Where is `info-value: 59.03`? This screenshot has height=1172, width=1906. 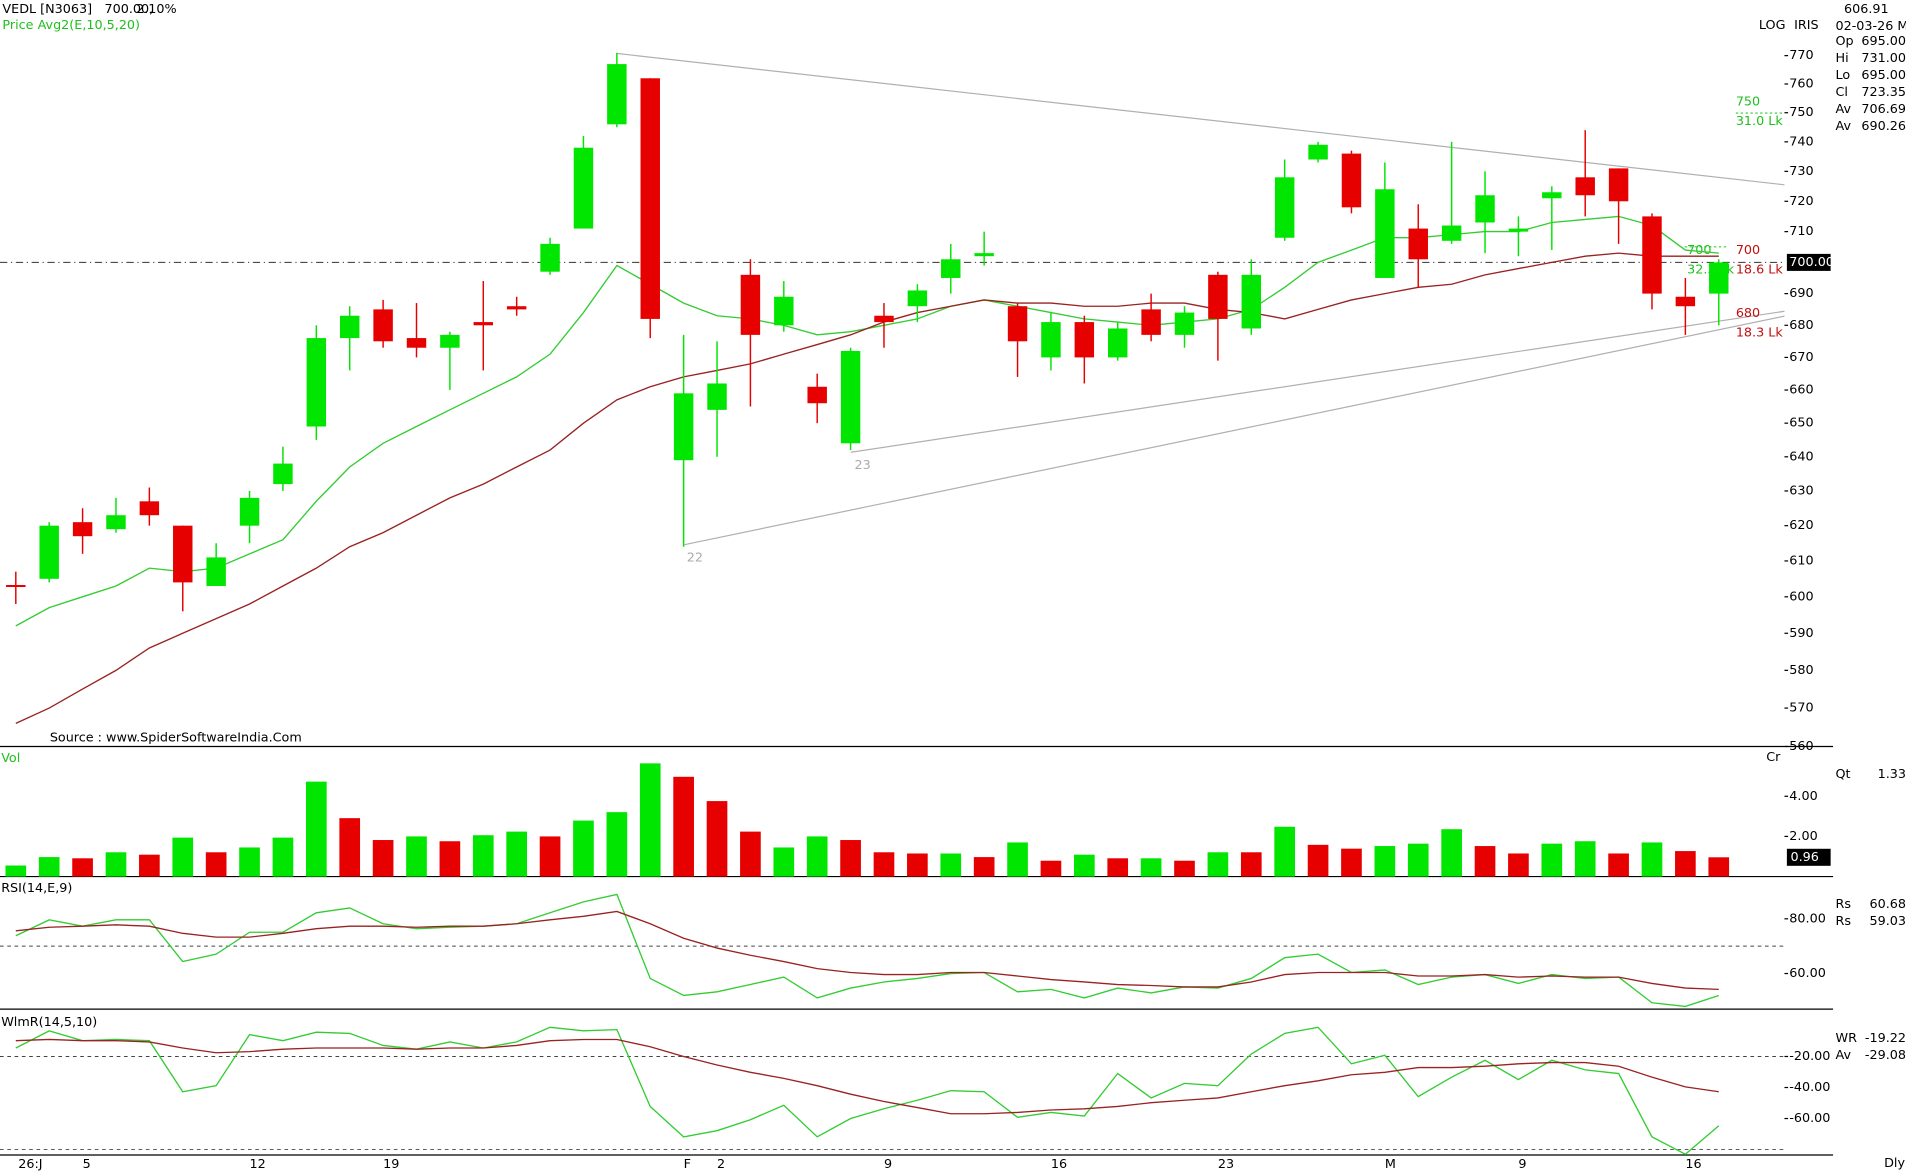
info-value: 59.03 is located at coordinates (1887, 921).